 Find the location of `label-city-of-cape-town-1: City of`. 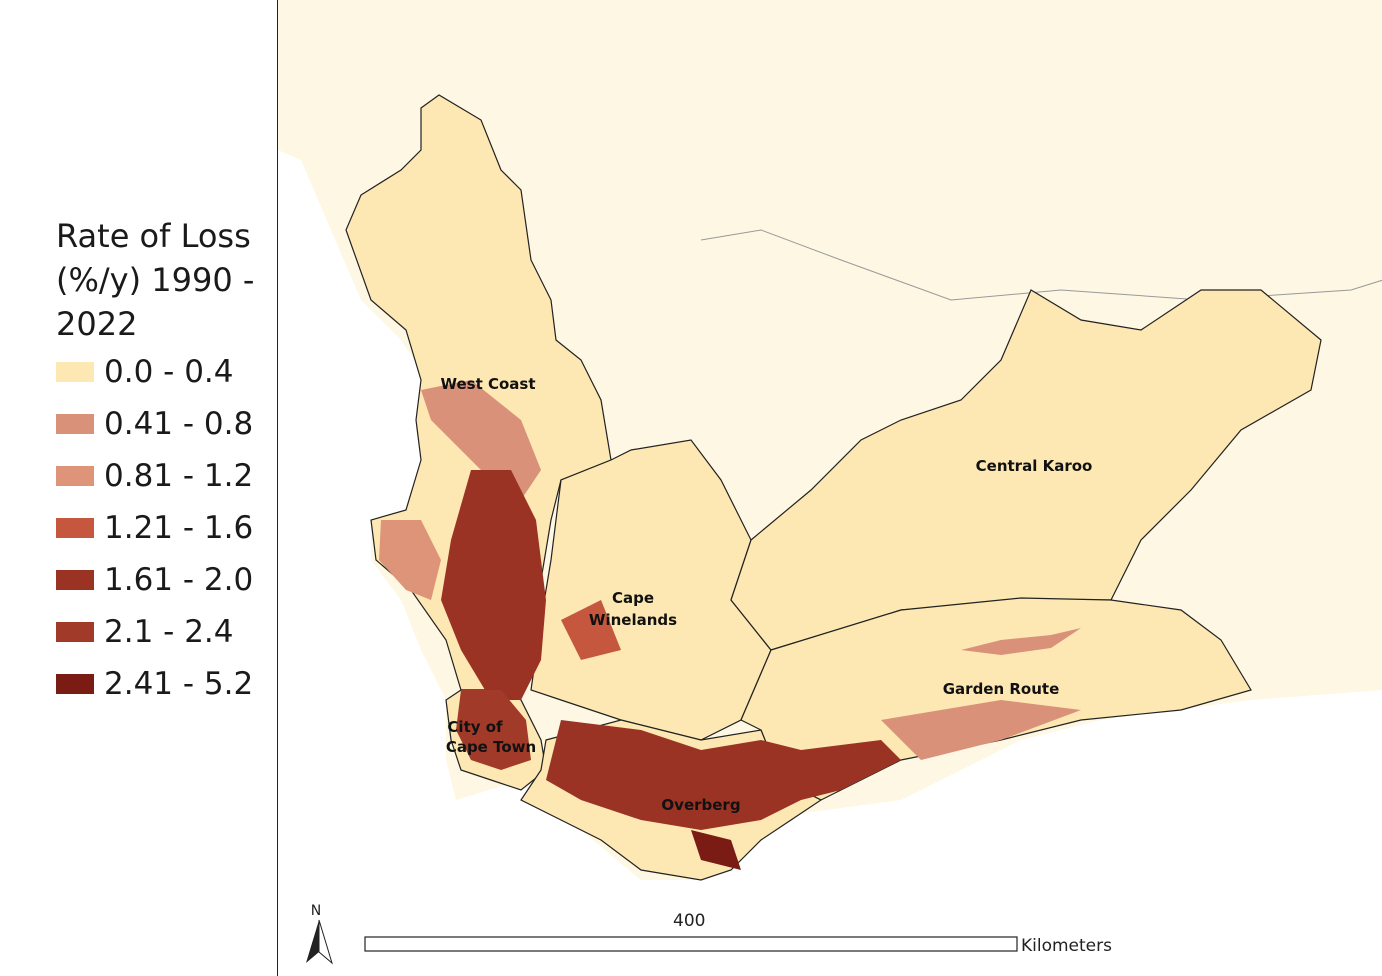

label-city-of-cape-town-1: City of is located at coordinates (475, 727).